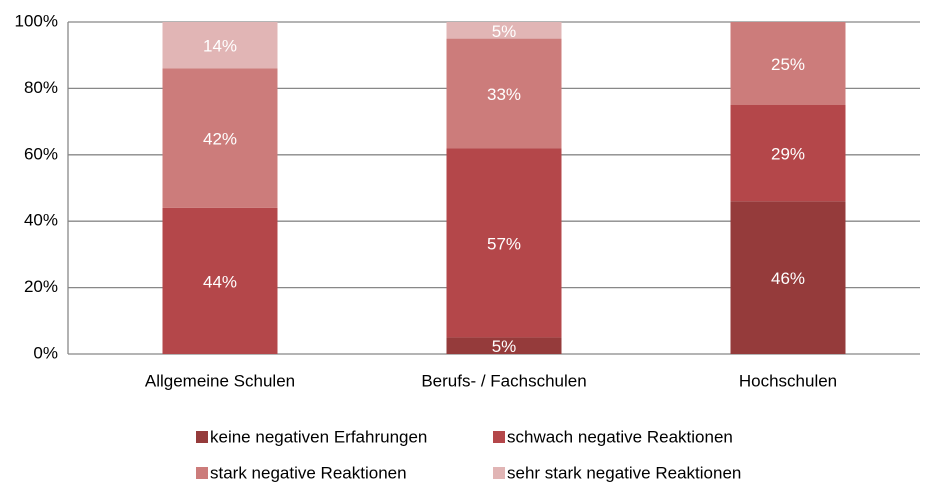 Image resolution: width=933 pixels, height=490 pixels. Describe the element at coordinates (41, 286) in the screenshot. I see `y-tick-label: 20%` at that location.